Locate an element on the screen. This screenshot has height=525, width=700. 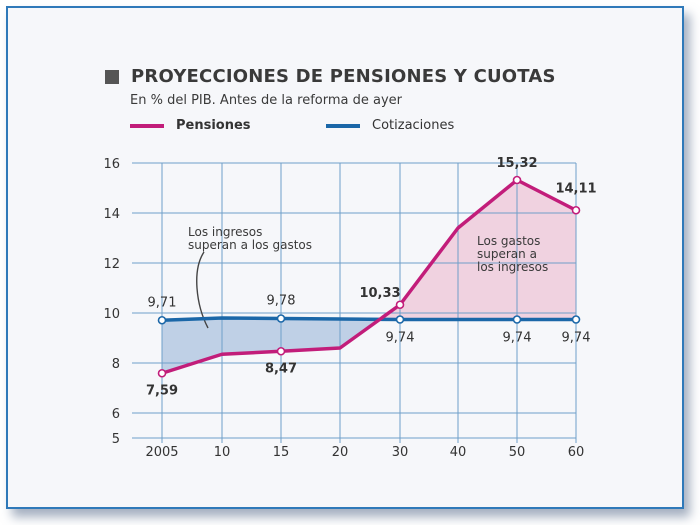
area-gastos-superan is located at coordinates (477, 250).